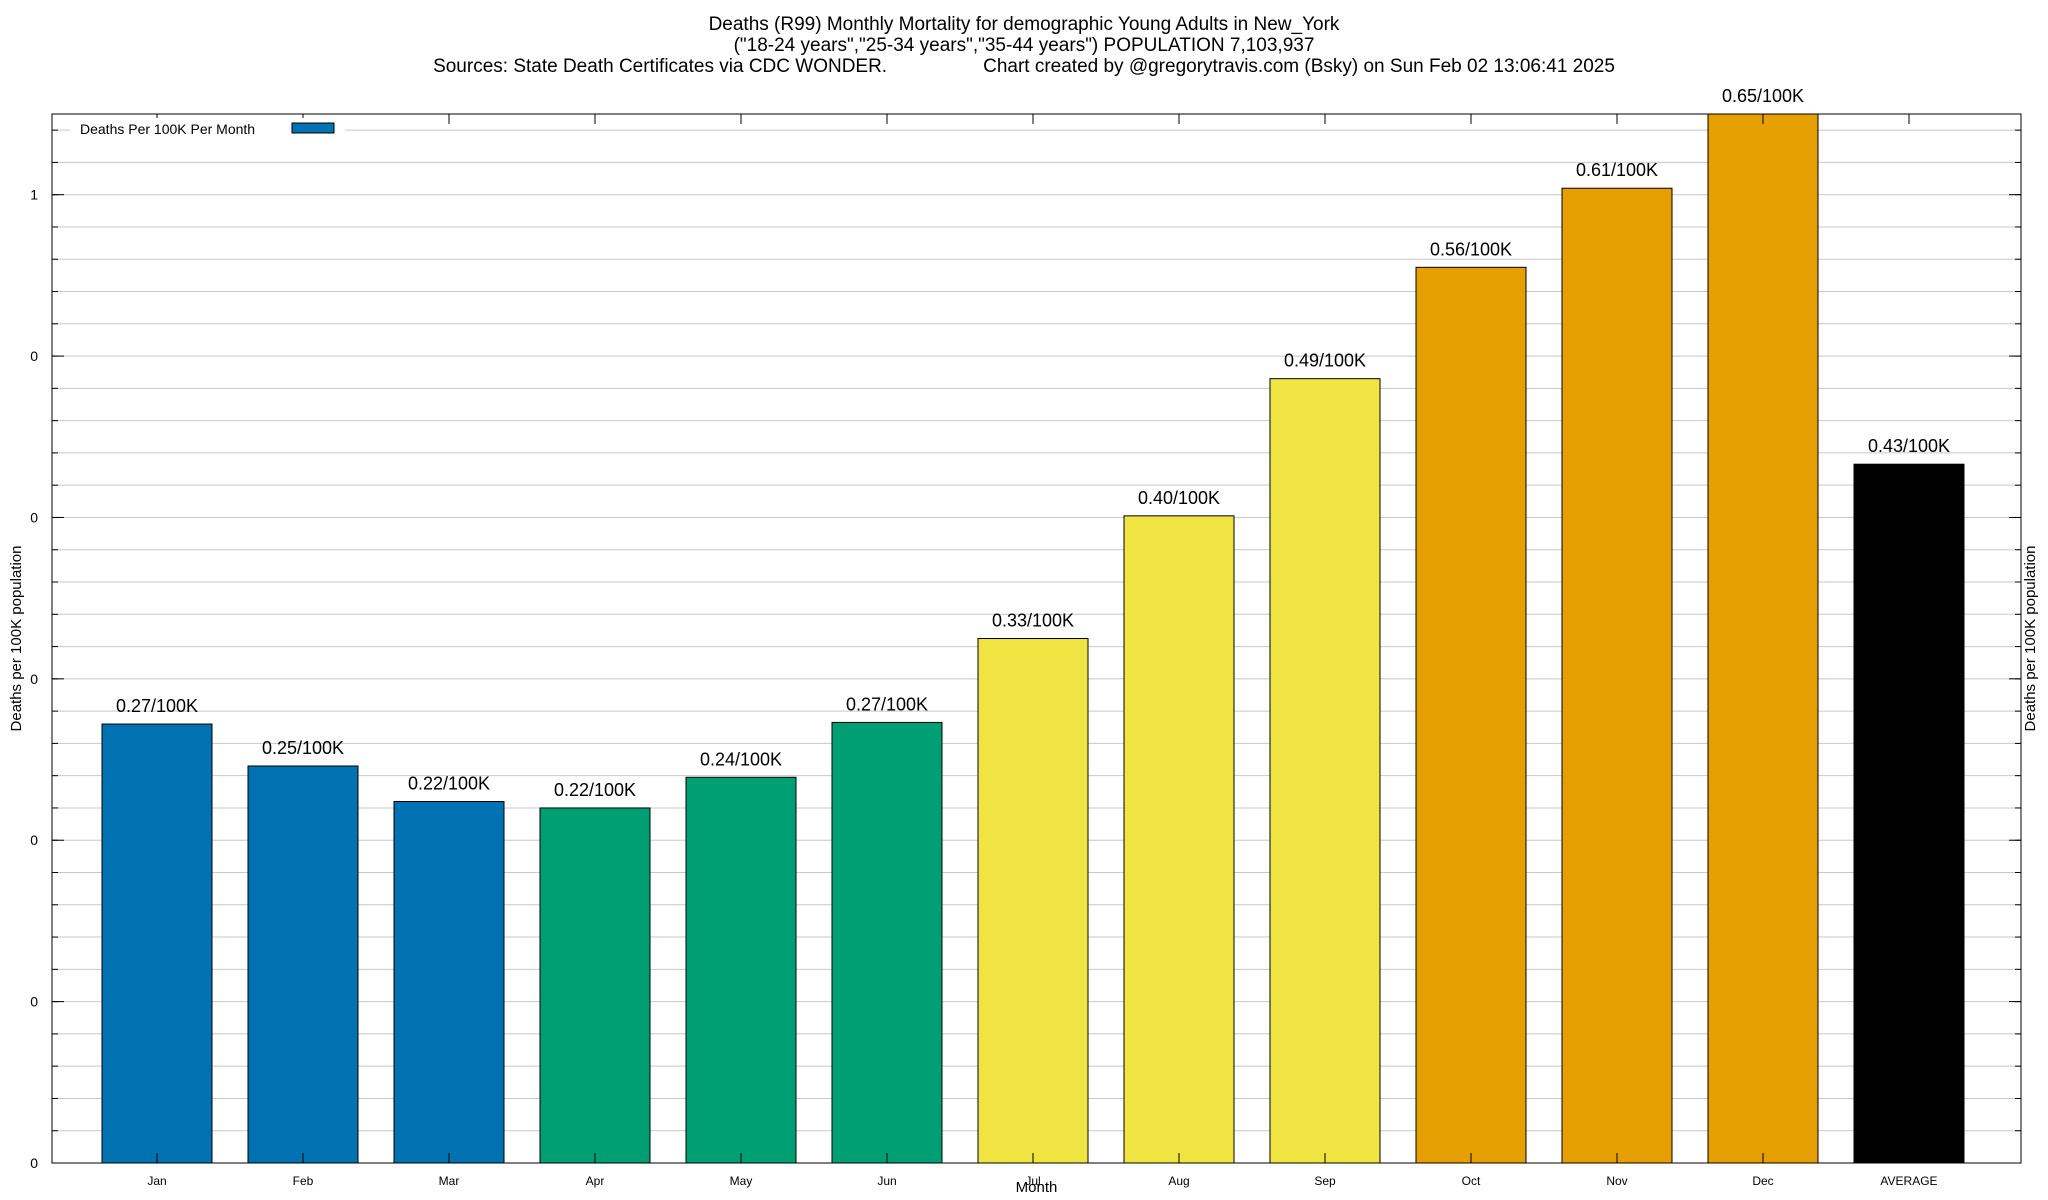 This screenshot has width=2048, height=1200. I want to click on x-tick-label-jul: Jul, so click(1032, 1181).